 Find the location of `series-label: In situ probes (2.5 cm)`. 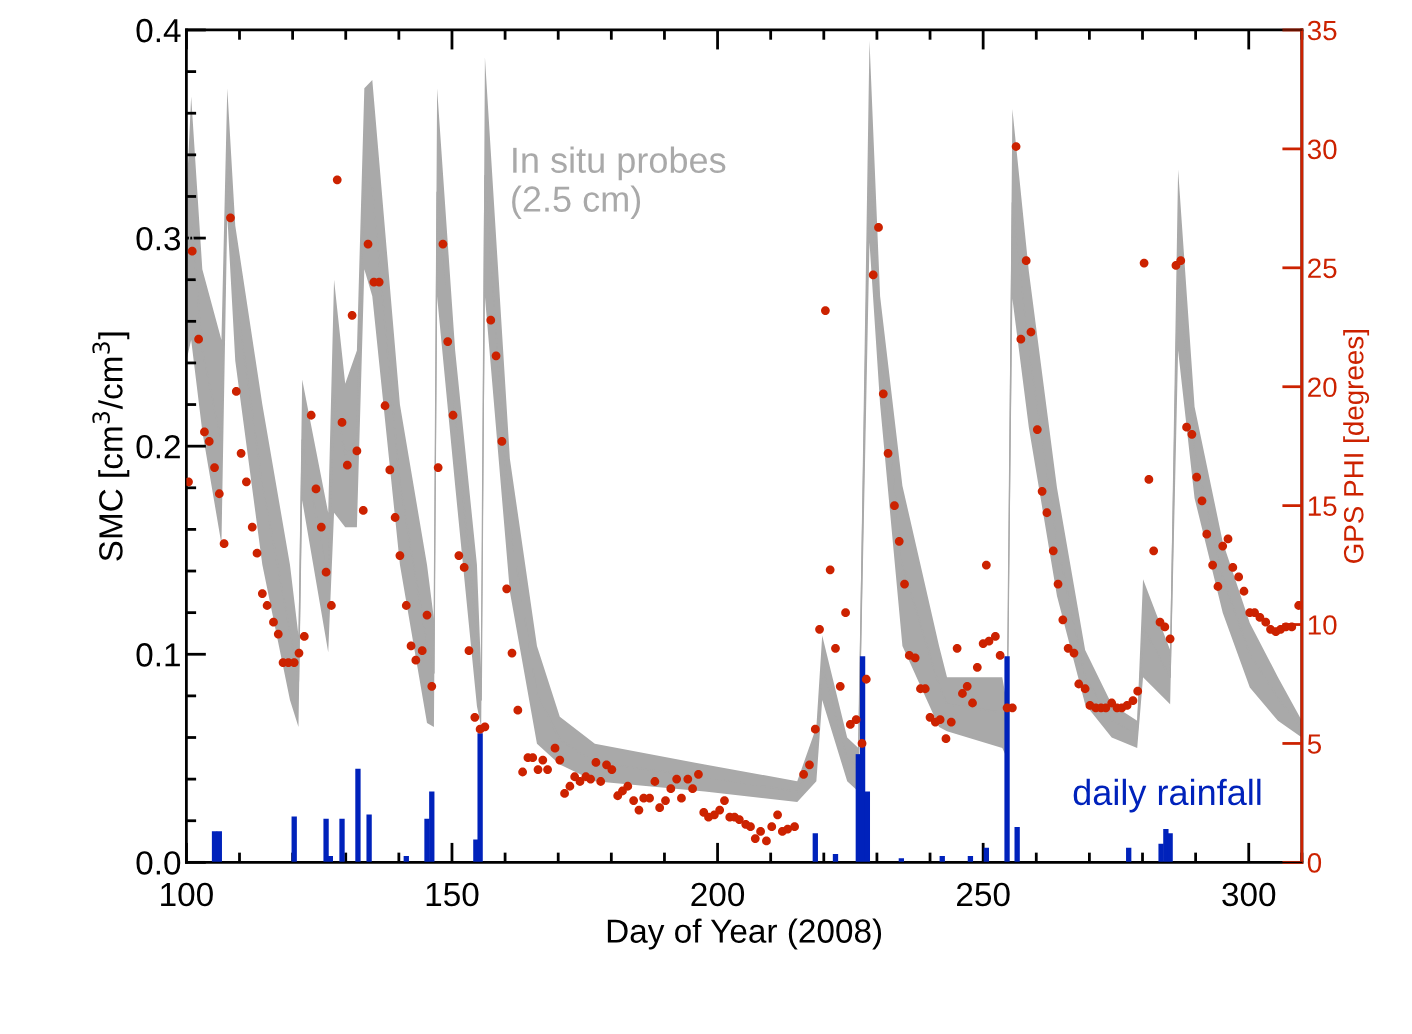

series-label: In situ probes (2.5 cm) is located at coordinates (619, 183).